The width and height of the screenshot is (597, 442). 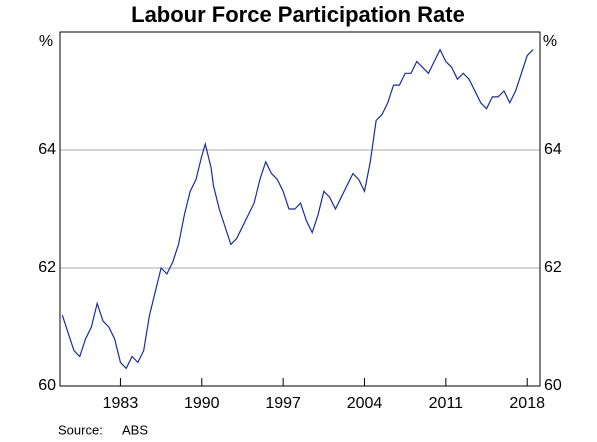 What do you see at coordinates (47, 149) in the screenshot?
I see `y-tick-label: 64` at bounding box center [47, 149].